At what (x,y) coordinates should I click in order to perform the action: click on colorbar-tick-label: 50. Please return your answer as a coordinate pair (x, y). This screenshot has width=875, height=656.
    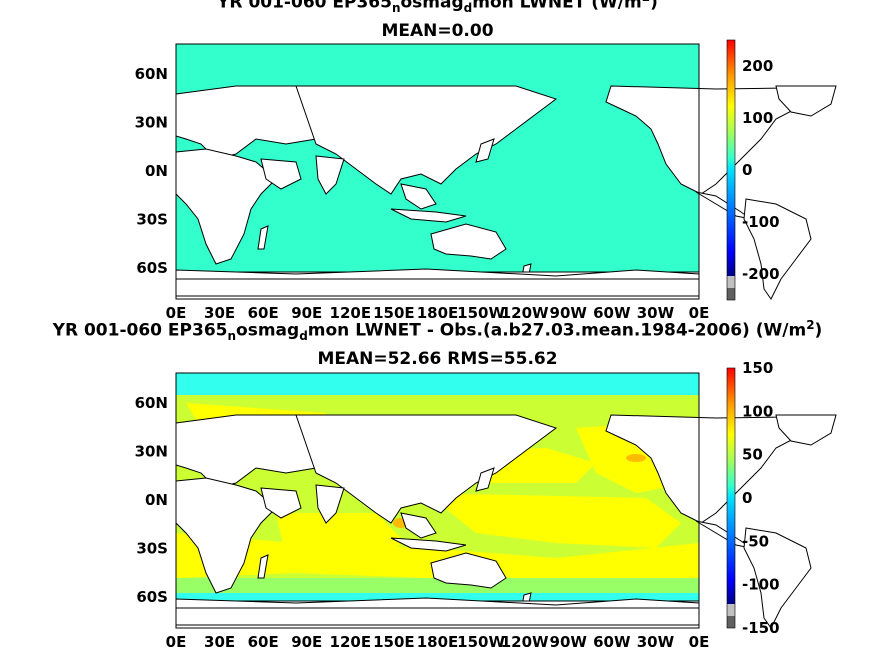
    Looking at the image, I should click on (752, 455).